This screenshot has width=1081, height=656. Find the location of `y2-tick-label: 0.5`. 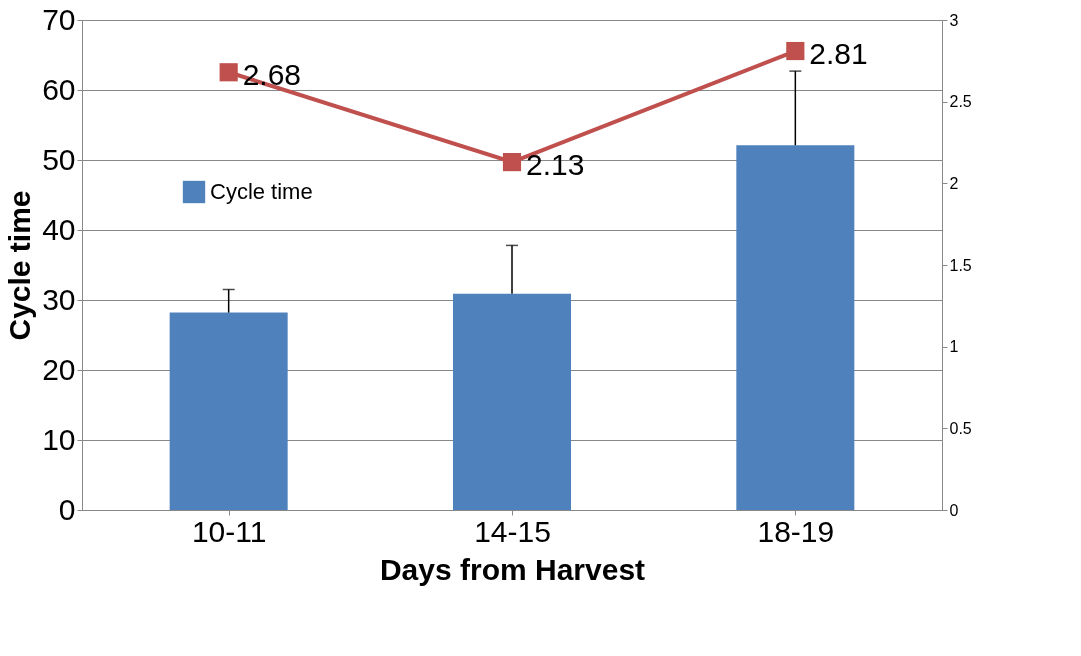

y2-tick-label: 0.5 is located at coordinates (960, 428).